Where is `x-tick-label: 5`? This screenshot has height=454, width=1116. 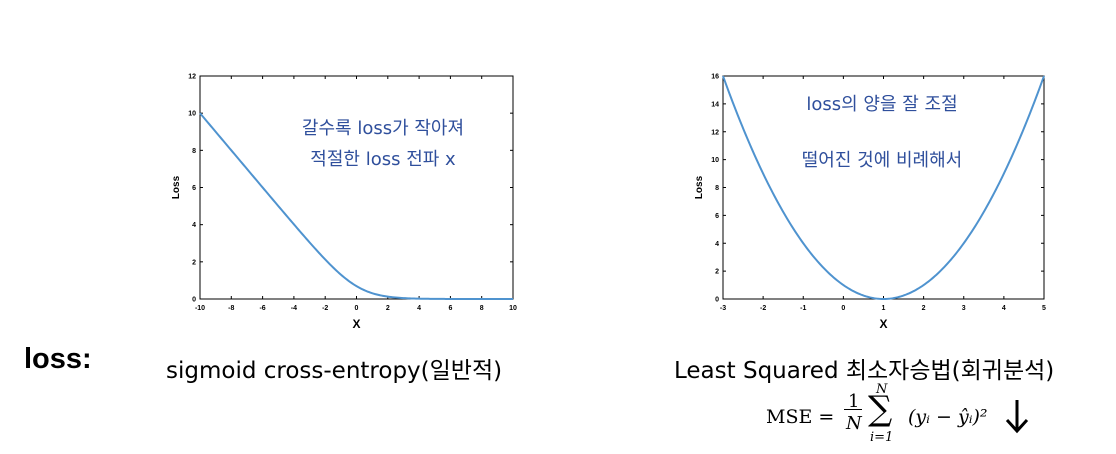
x-tick-label: 5 is located at coordinates (1044, 308).